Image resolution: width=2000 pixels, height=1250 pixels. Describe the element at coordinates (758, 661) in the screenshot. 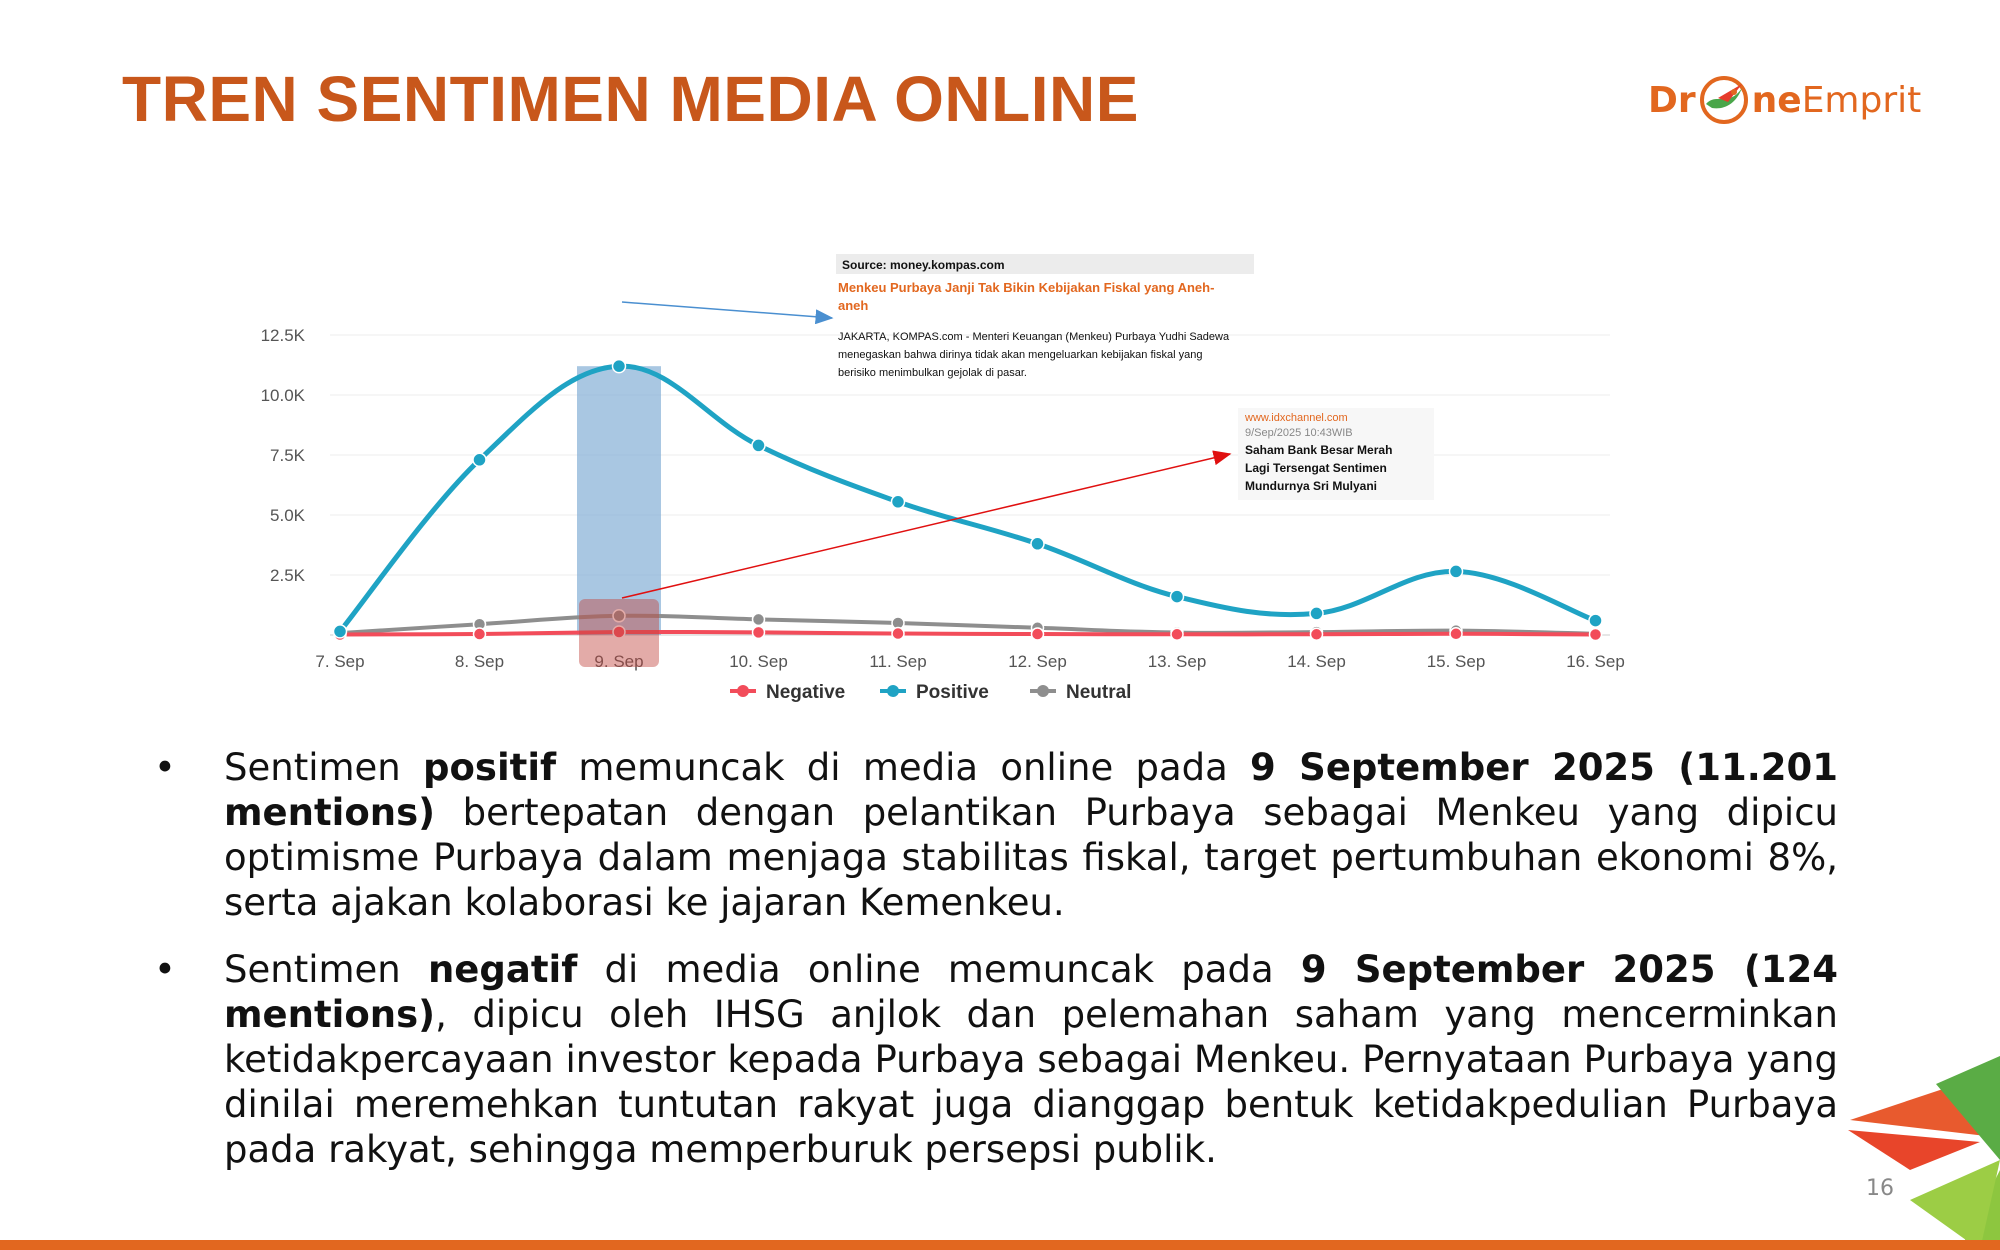

I see `x-tick-label: 10. Sep` at that location.